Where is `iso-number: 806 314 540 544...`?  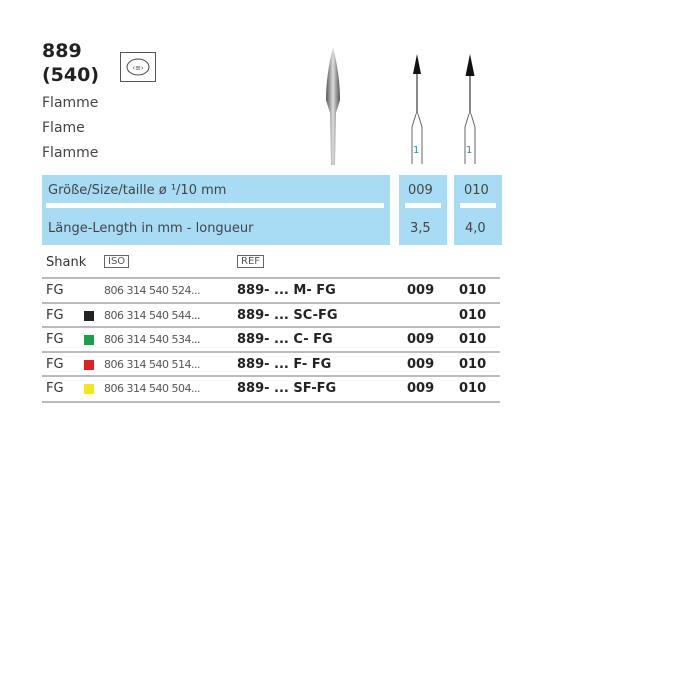 iso-number: 806 314 540 544... is located at coordinates (152, 315).